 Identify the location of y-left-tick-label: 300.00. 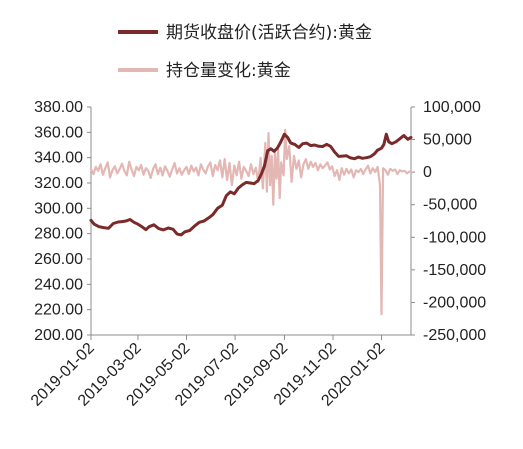
(58, 208).